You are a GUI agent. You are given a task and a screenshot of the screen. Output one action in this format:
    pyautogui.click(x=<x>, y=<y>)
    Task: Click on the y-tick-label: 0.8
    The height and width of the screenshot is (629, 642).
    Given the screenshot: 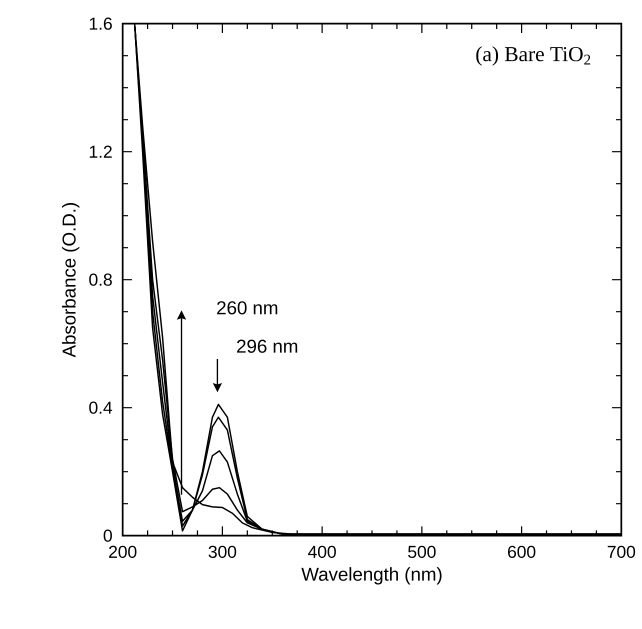 What is the action you would take?
    pyautogui.click(x=100, y=280)
    